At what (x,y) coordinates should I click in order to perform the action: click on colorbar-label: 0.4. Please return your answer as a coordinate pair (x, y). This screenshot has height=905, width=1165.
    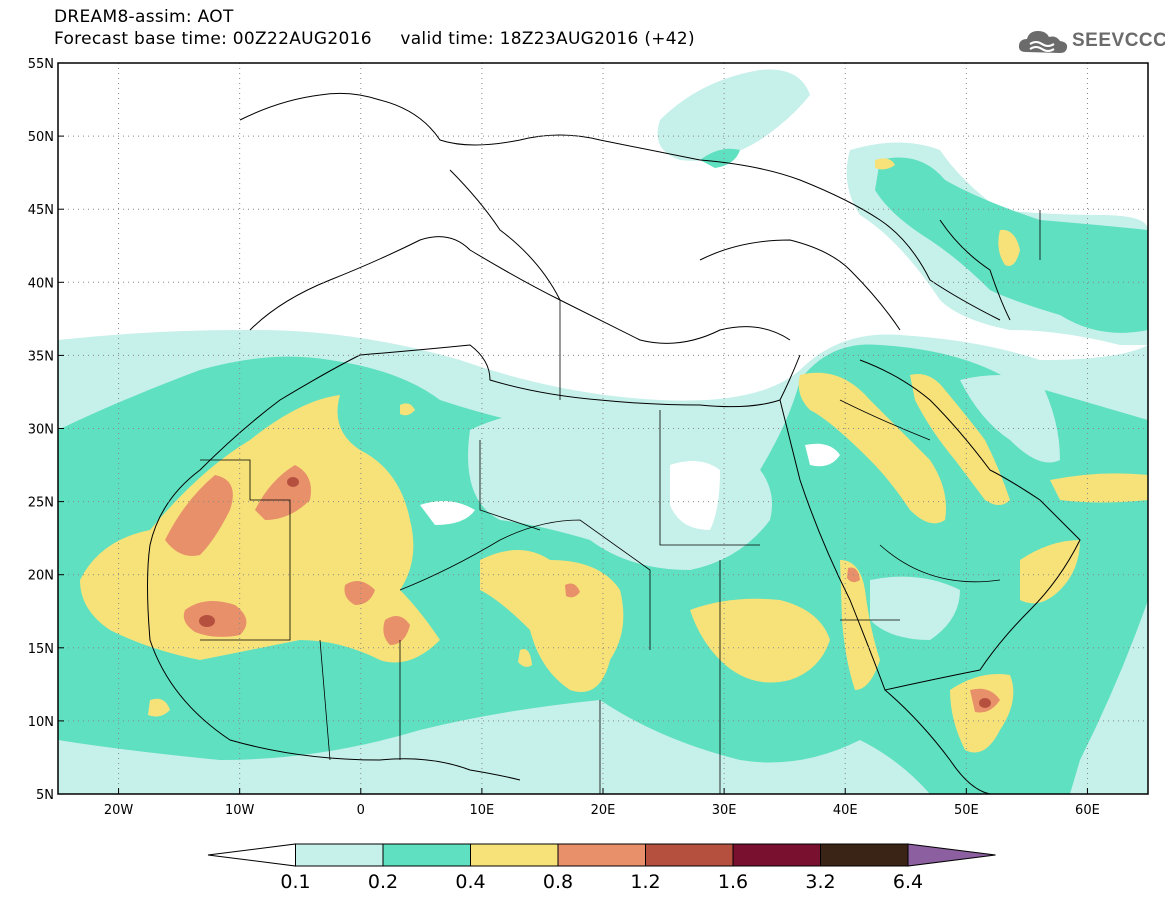
    Looking at the image, I should click on (470, 882).